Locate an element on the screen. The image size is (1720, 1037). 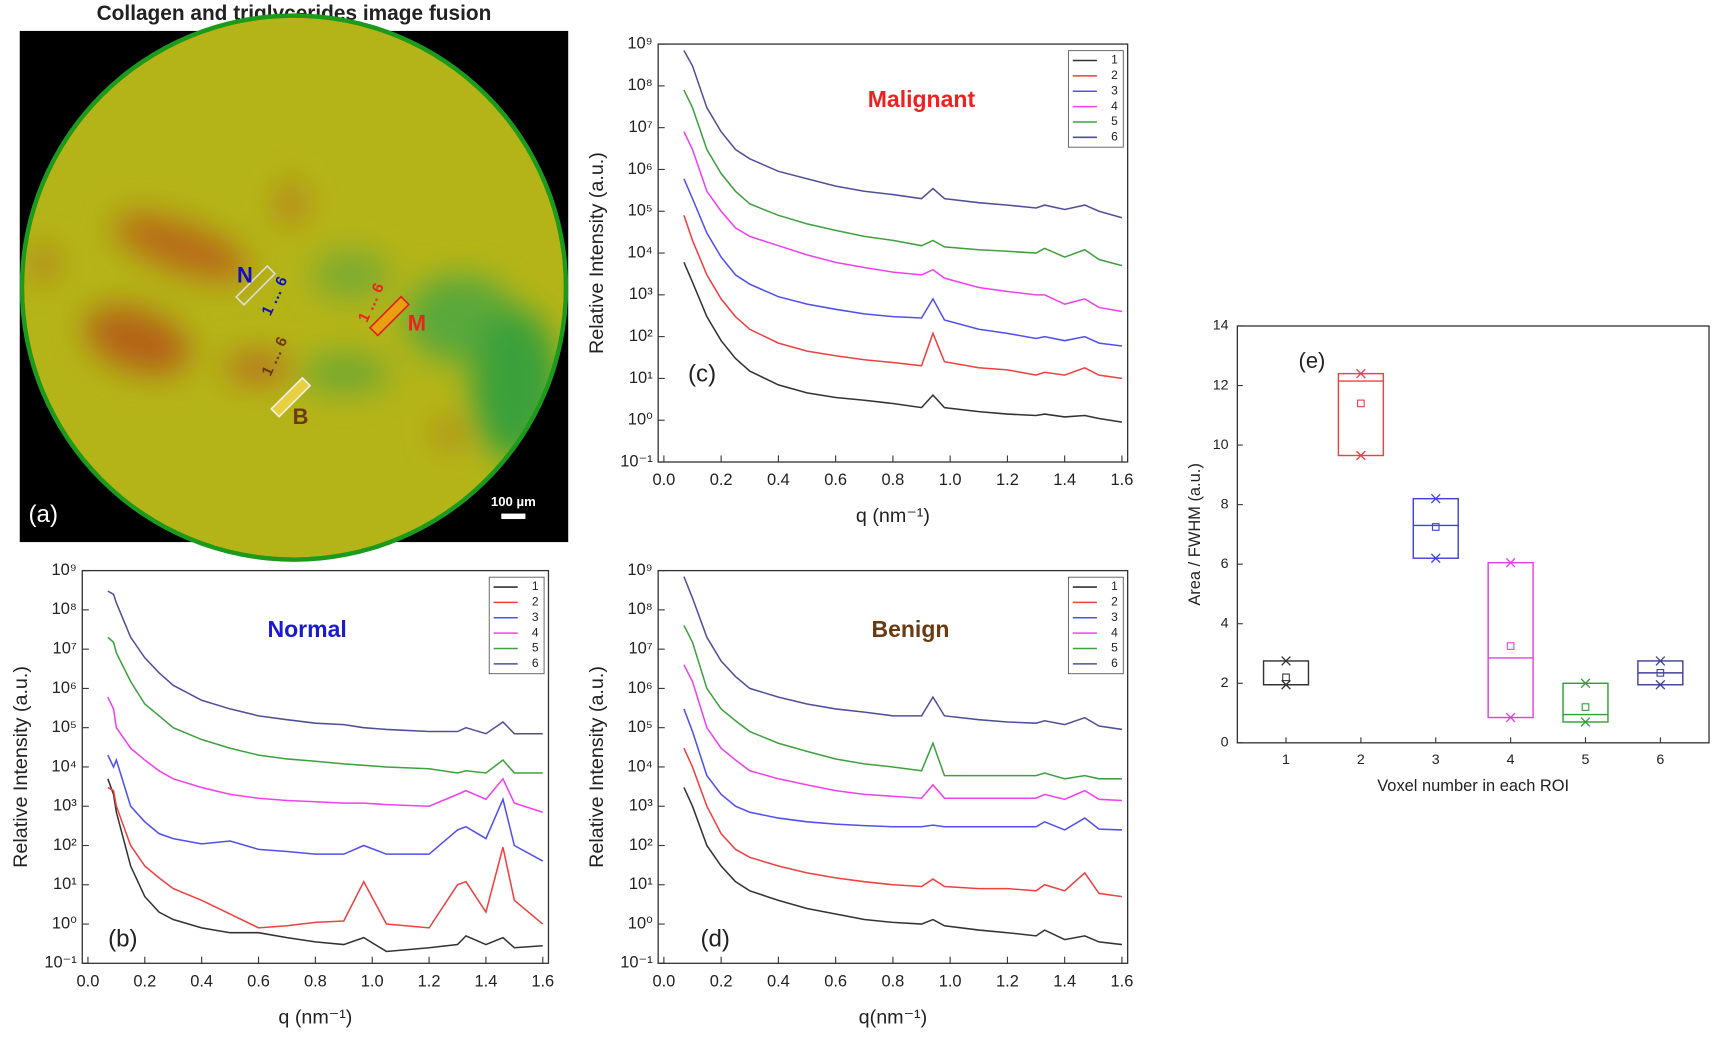
x-tick-label: 5 is located at coordinates (1586, 760).